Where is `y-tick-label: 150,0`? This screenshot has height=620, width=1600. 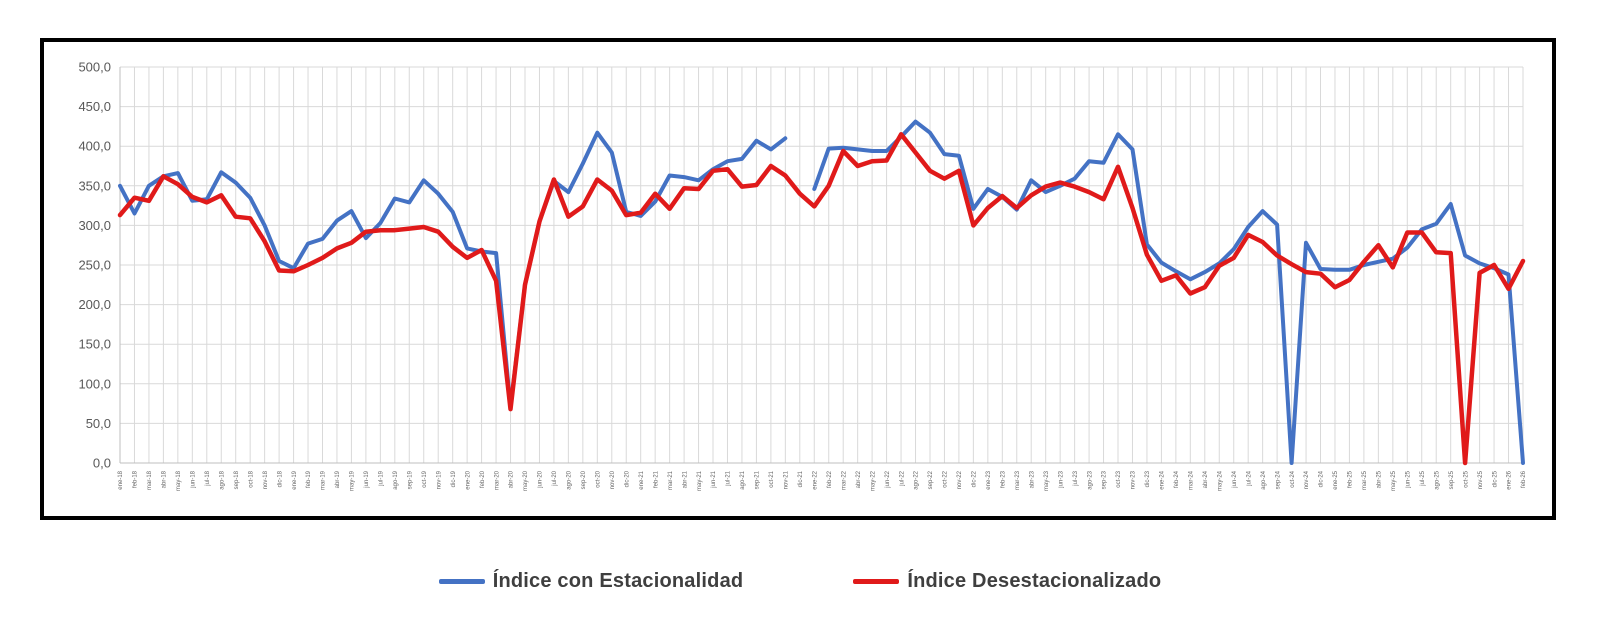 y-tick-label: 150,0 is located at coordinates (94, 344).